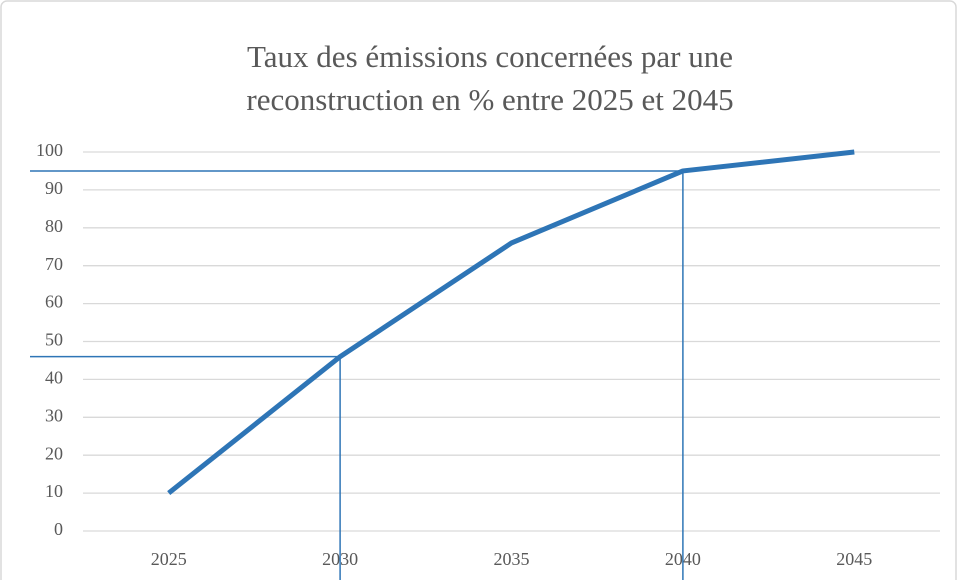 The height and width of the screenshot is (580, 957). Describe the element at coordinates (489, 99) in the screenshot. I see `chart-title: reconstruction en % entre 2025 et 2045` at that location.